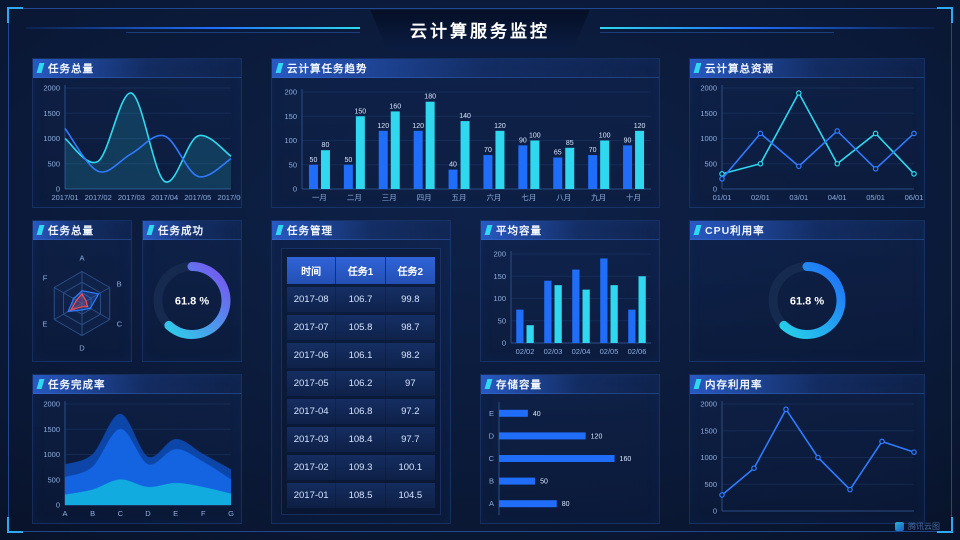 The image size is (960, 540). I want to click on svg-text: E, so click(491, 413).